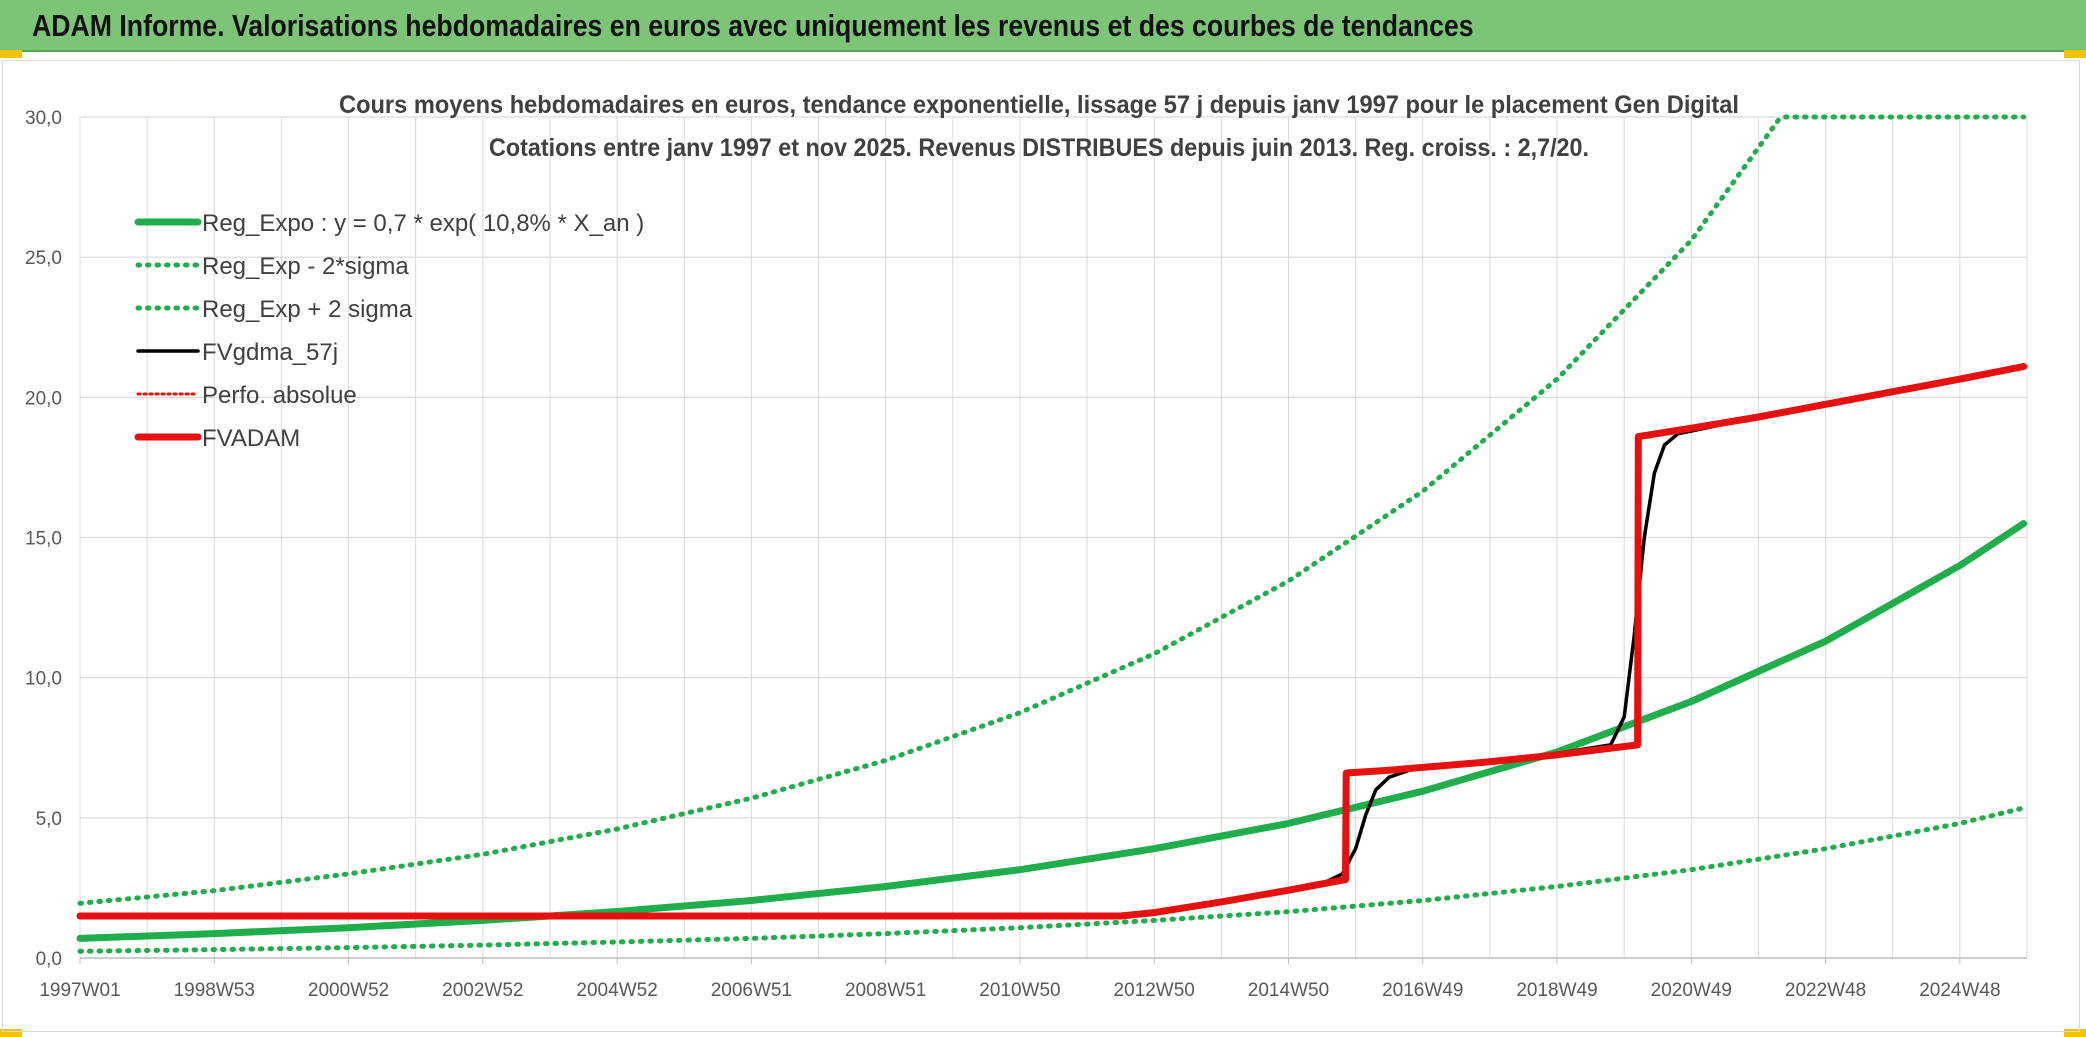  What do you see at coordinates (1154, 990) in the screenshot?
I see `x-tick-label: 2012W50` at bounding box center [1154, 990].